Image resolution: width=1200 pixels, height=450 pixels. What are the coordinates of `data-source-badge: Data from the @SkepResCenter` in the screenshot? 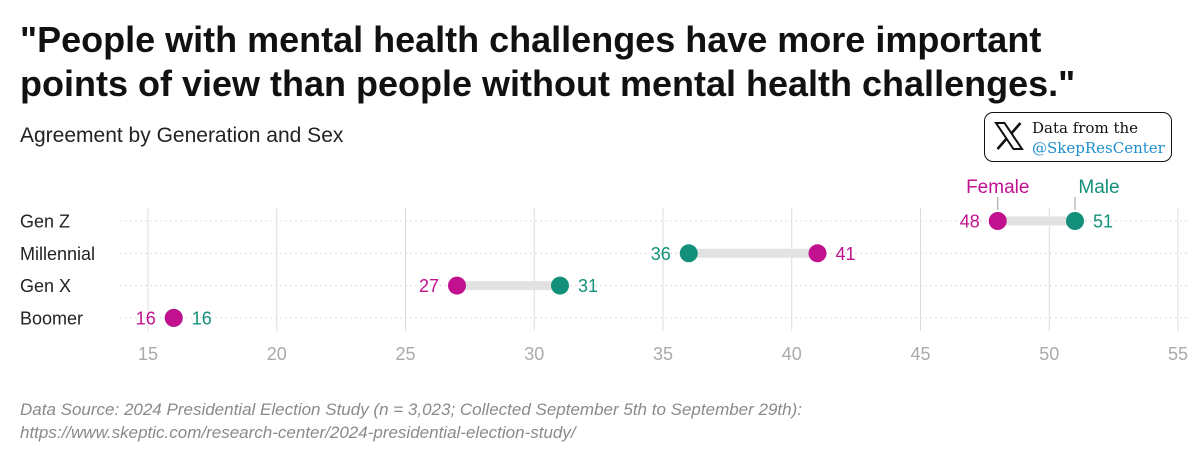 It's located at (1078, 137).